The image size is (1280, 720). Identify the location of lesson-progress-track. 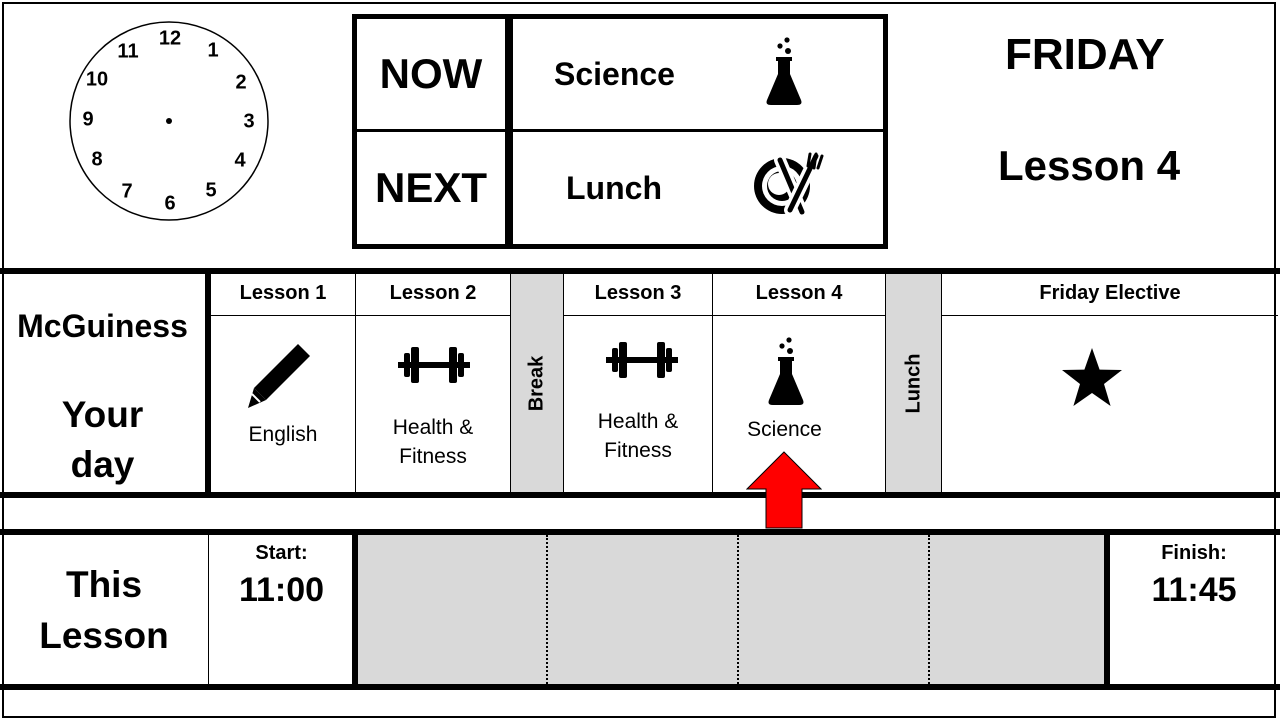
(731, 609).